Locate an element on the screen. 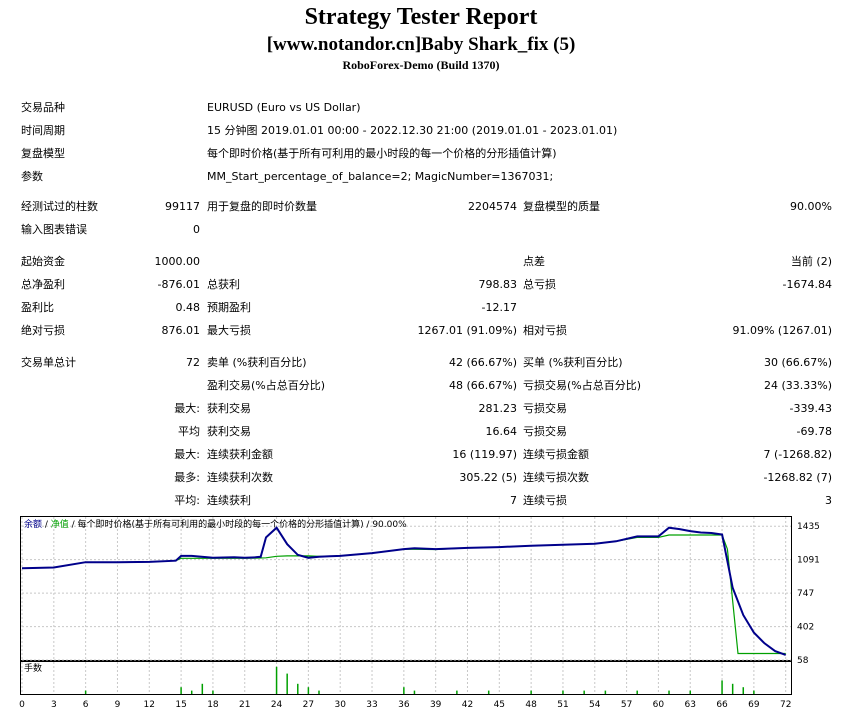 This screenshot has height=713, width=842. errors-value: 0 is located at coordinates (196, 229).